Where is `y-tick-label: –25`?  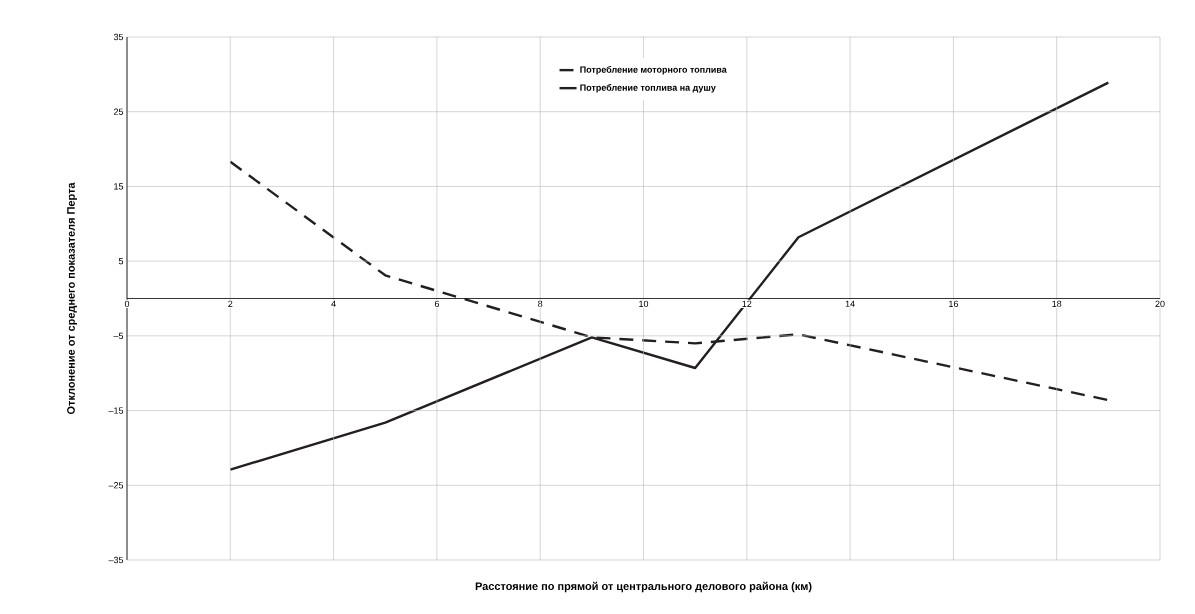
y-tick-label: –25 is located at coordinates (116, 485).